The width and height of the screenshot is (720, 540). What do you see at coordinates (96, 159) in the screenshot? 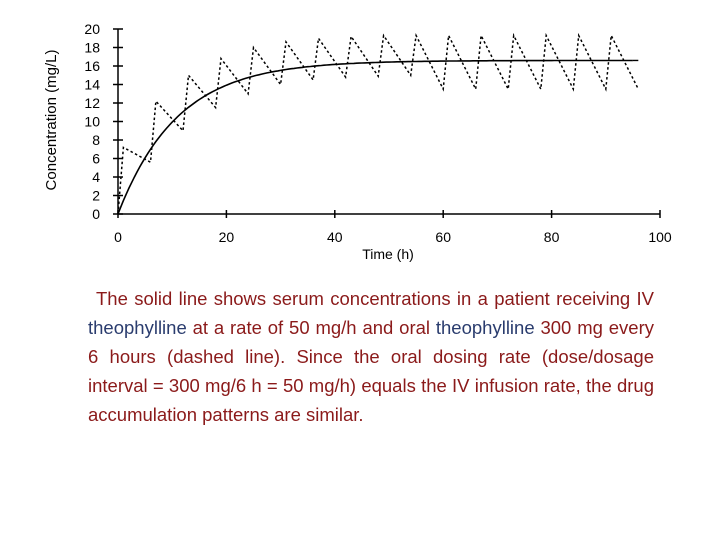
I see `y-tick-label: 6` at bounding box center [96, 159].